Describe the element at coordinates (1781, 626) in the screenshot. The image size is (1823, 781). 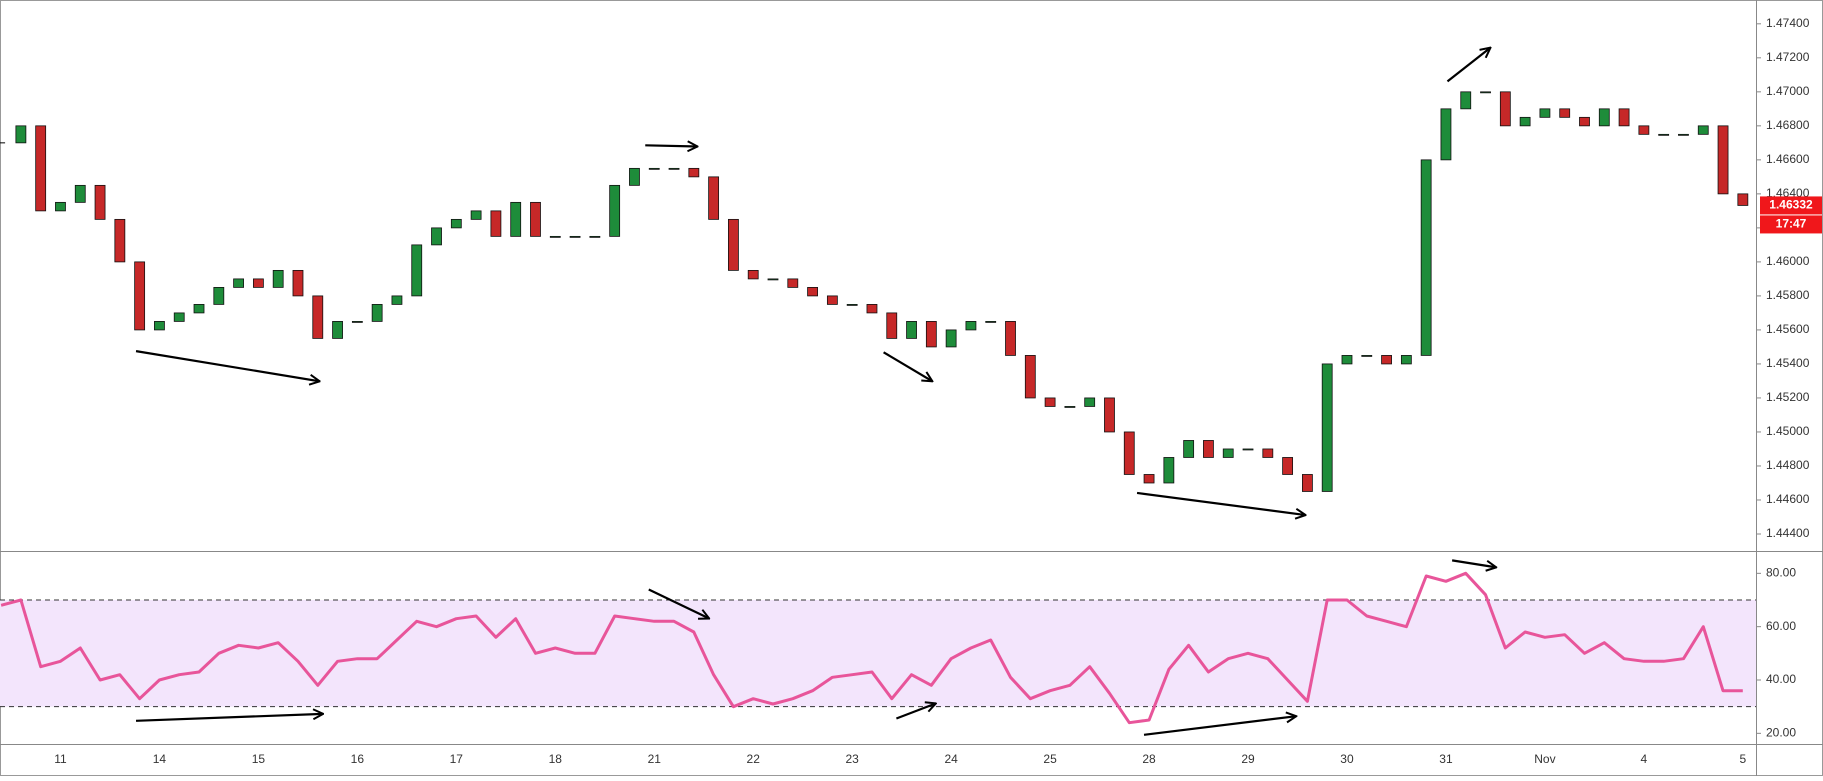
I see `y-tick-label: 60.00` at that location.